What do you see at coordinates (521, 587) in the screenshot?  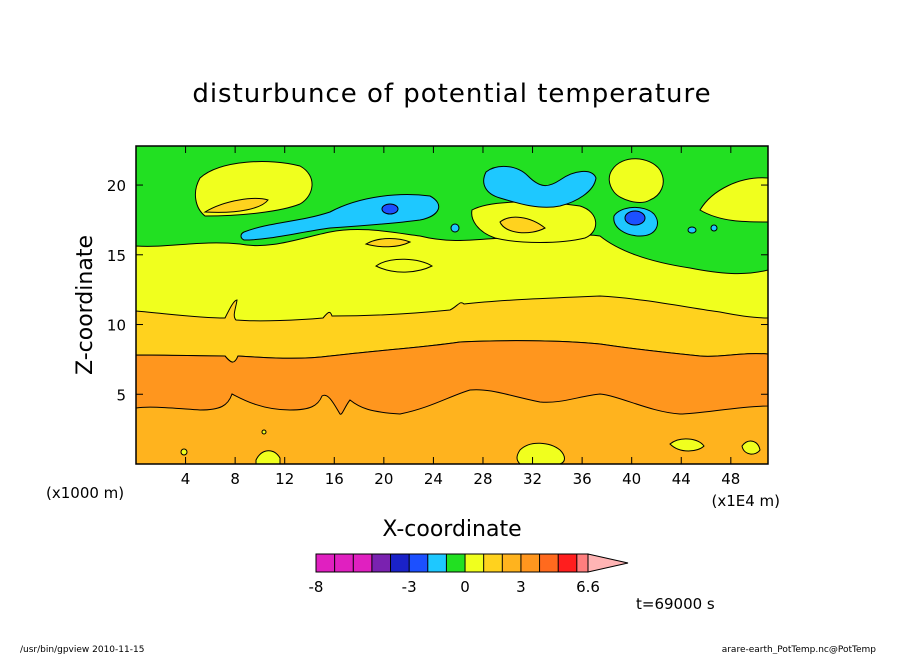 I see `colorbar-tick-label: 3` at bounding box center [521, 587].